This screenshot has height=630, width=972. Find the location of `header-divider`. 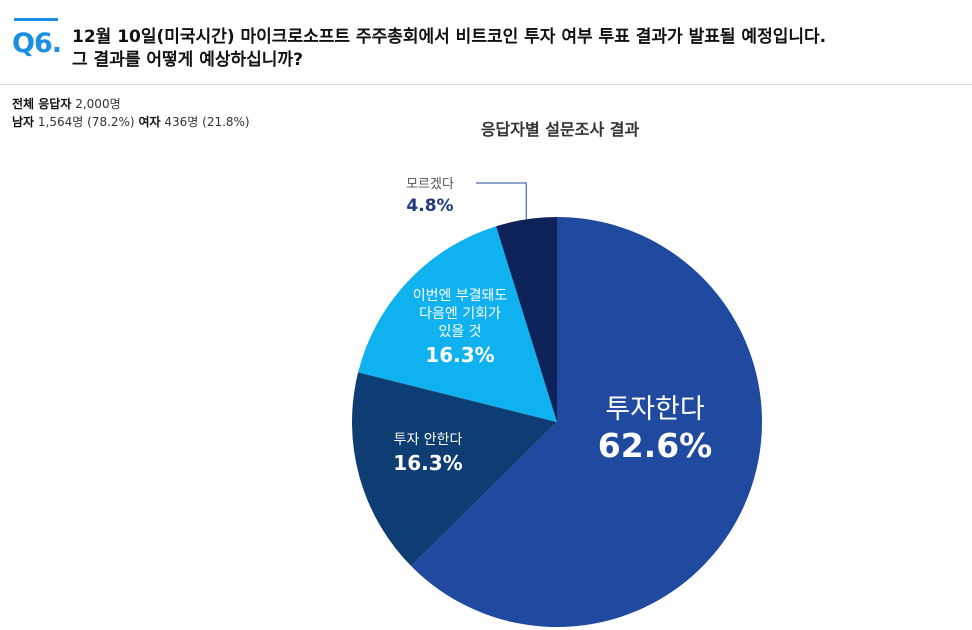

header-divider is located at coordinates (486, 84).